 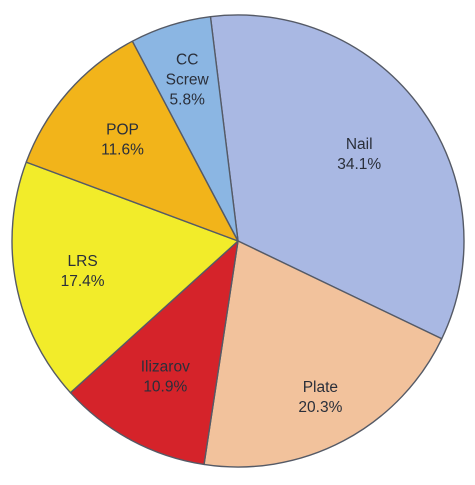 I want to click on slice-label-ilizarov: Ilizarov 10.9%, so click(x=165, y=376).